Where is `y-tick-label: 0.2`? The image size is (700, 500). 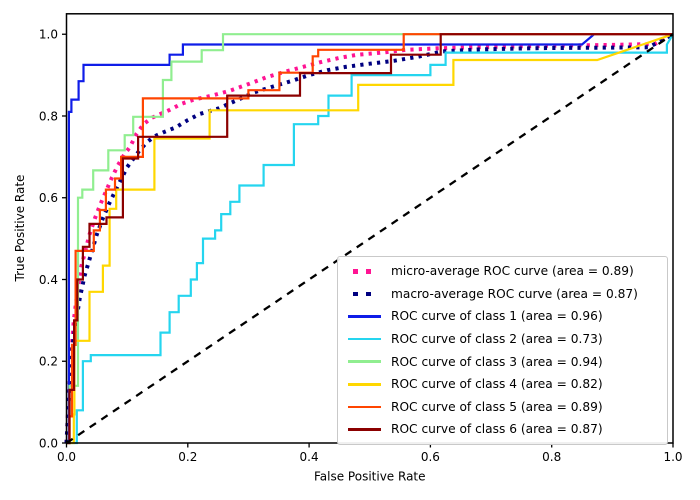
y-tick-label: 0.2 is located at coordinates (48, 362).